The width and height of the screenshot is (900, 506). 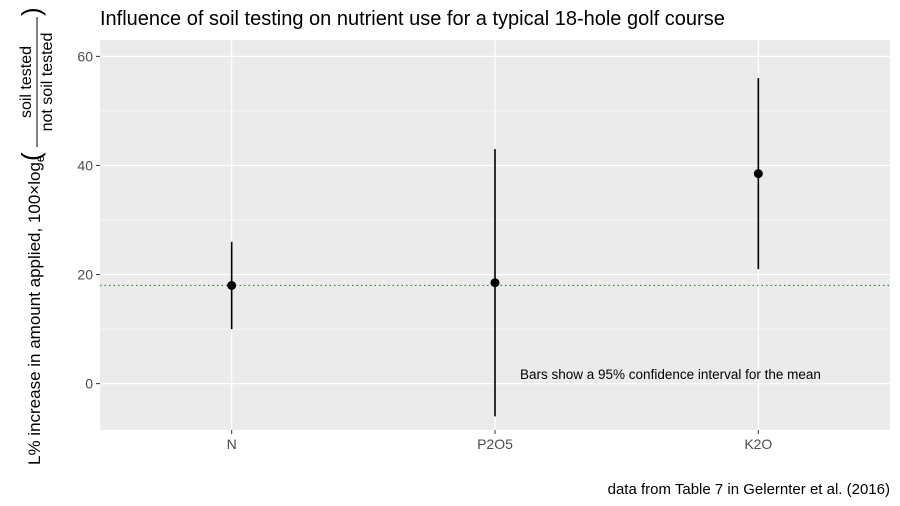 I want to click on point-N, so click(x=232, y=285).